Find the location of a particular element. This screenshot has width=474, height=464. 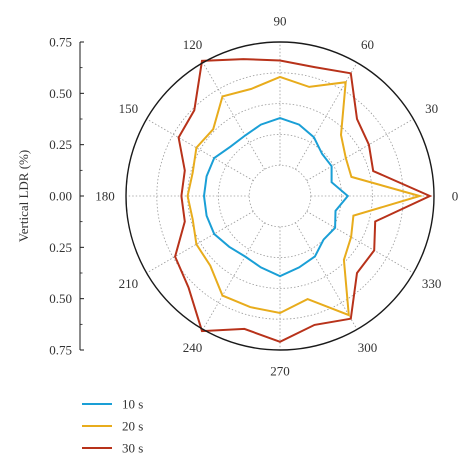

radial-axis: 0.75 0.50 0.25 0.00 0.25 0.50 0.75 is located at coordinates (66, 196).